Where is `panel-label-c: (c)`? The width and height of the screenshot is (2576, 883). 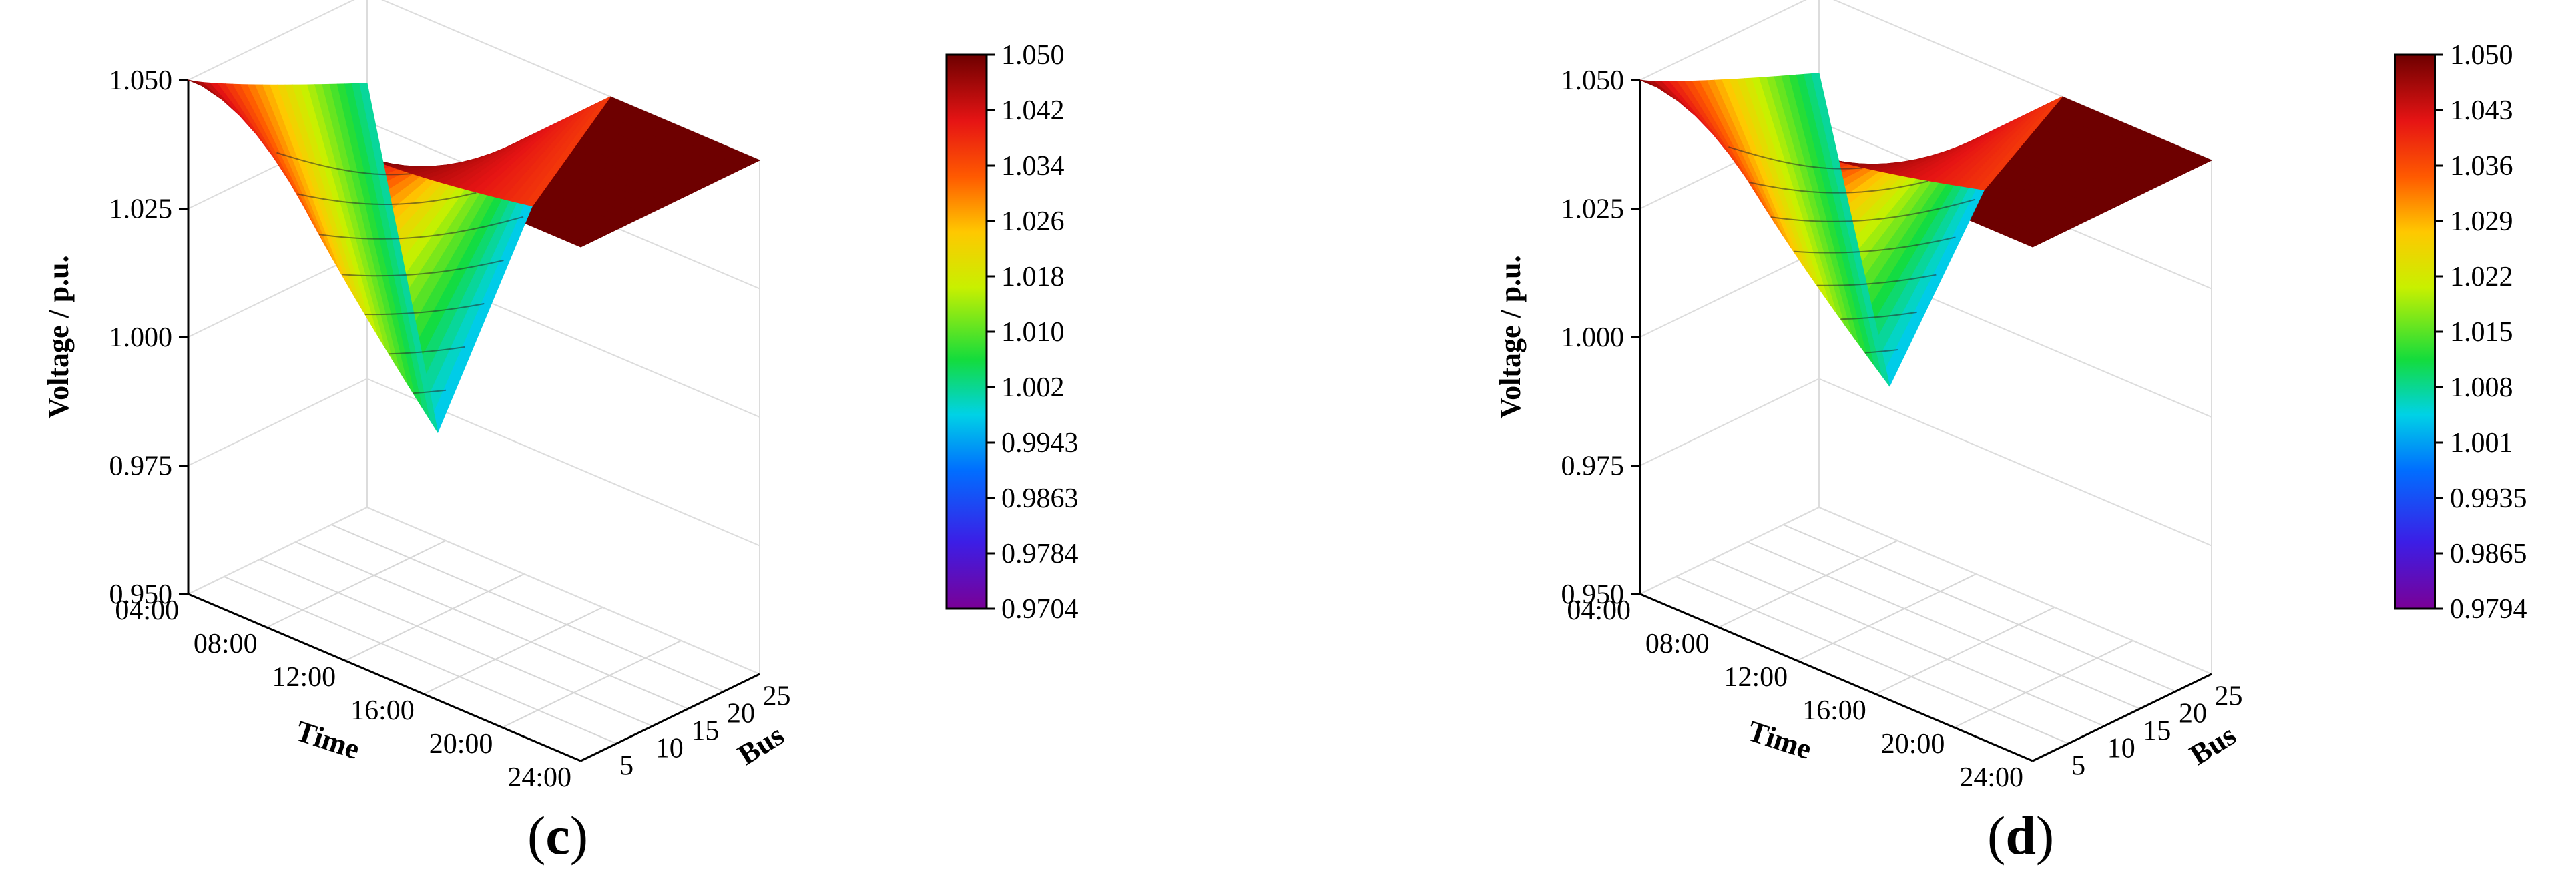
panel-label-c: (c) is located at coordinates (558, 835).